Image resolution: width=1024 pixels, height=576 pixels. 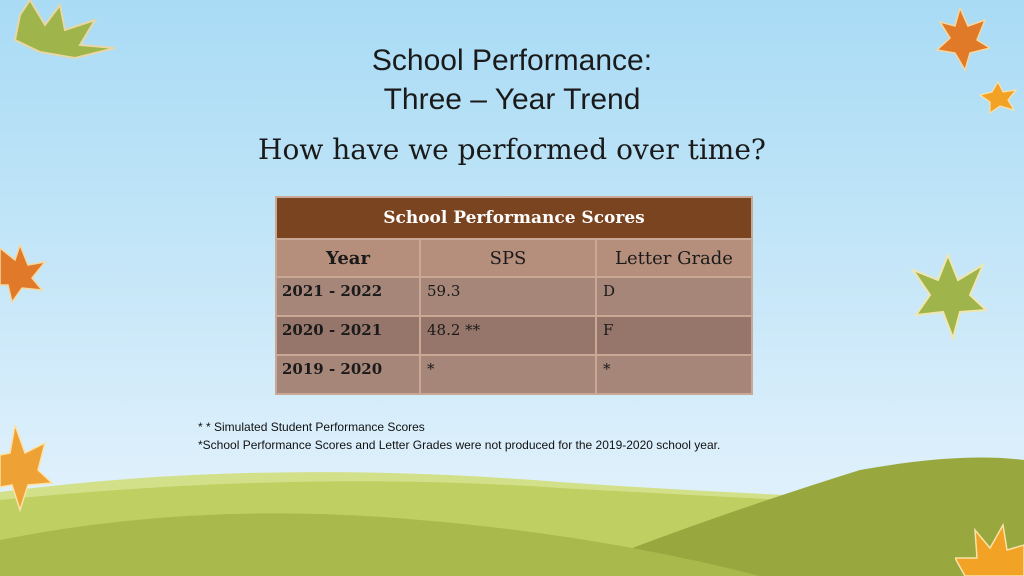 What do you see at coordinates (348, 296) in the screenshot?
I see `row-year: 2021 - 2022` at bounding box center [348, 296].